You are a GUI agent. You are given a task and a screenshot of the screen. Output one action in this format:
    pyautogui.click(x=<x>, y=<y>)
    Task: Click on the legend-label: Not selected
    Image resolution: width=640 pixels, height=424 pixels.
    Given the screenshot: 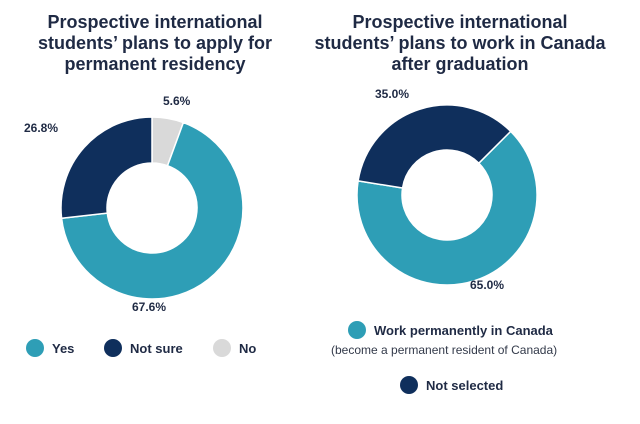 What is the action you would take?
    pyautogui.click(x=465, y=385)
    